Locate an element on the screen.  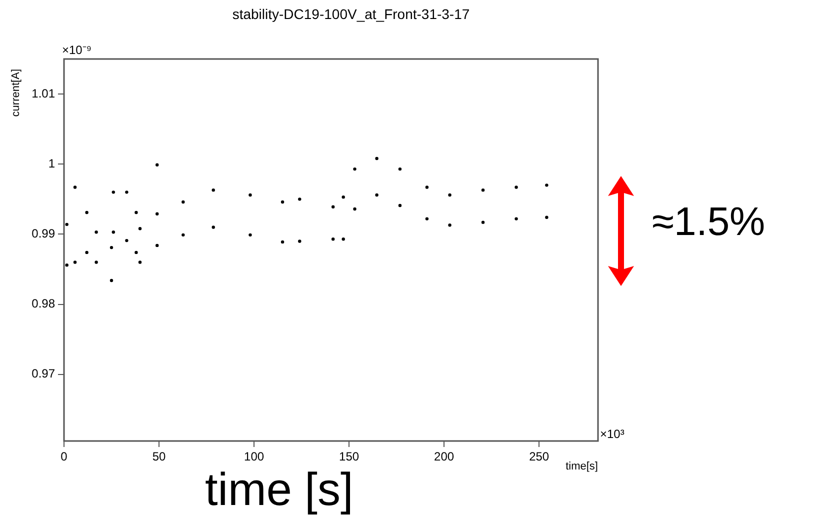
text: ×10⁻⁹ is located at coordinates (77, 50).